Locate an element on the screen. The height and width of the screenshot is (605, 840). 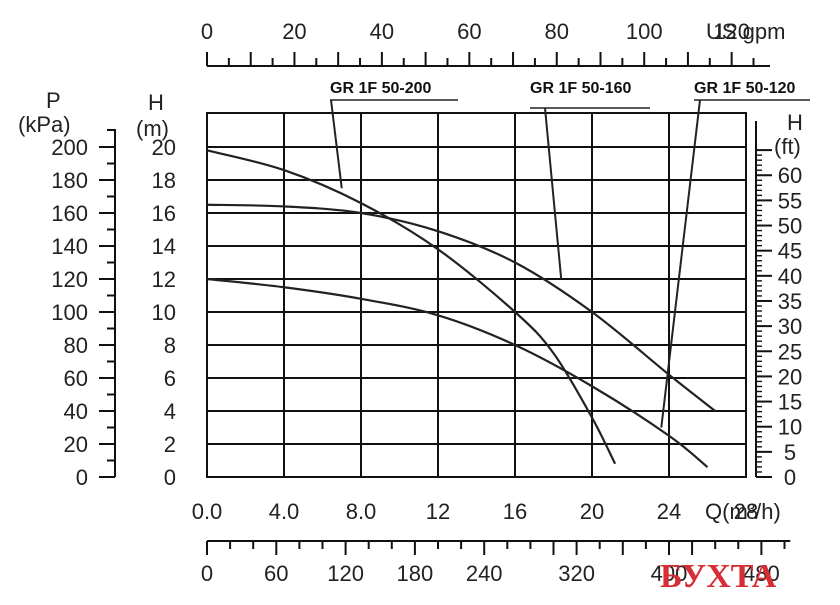
lpm-tick-label: 120 is located at coordinates (345, 573).